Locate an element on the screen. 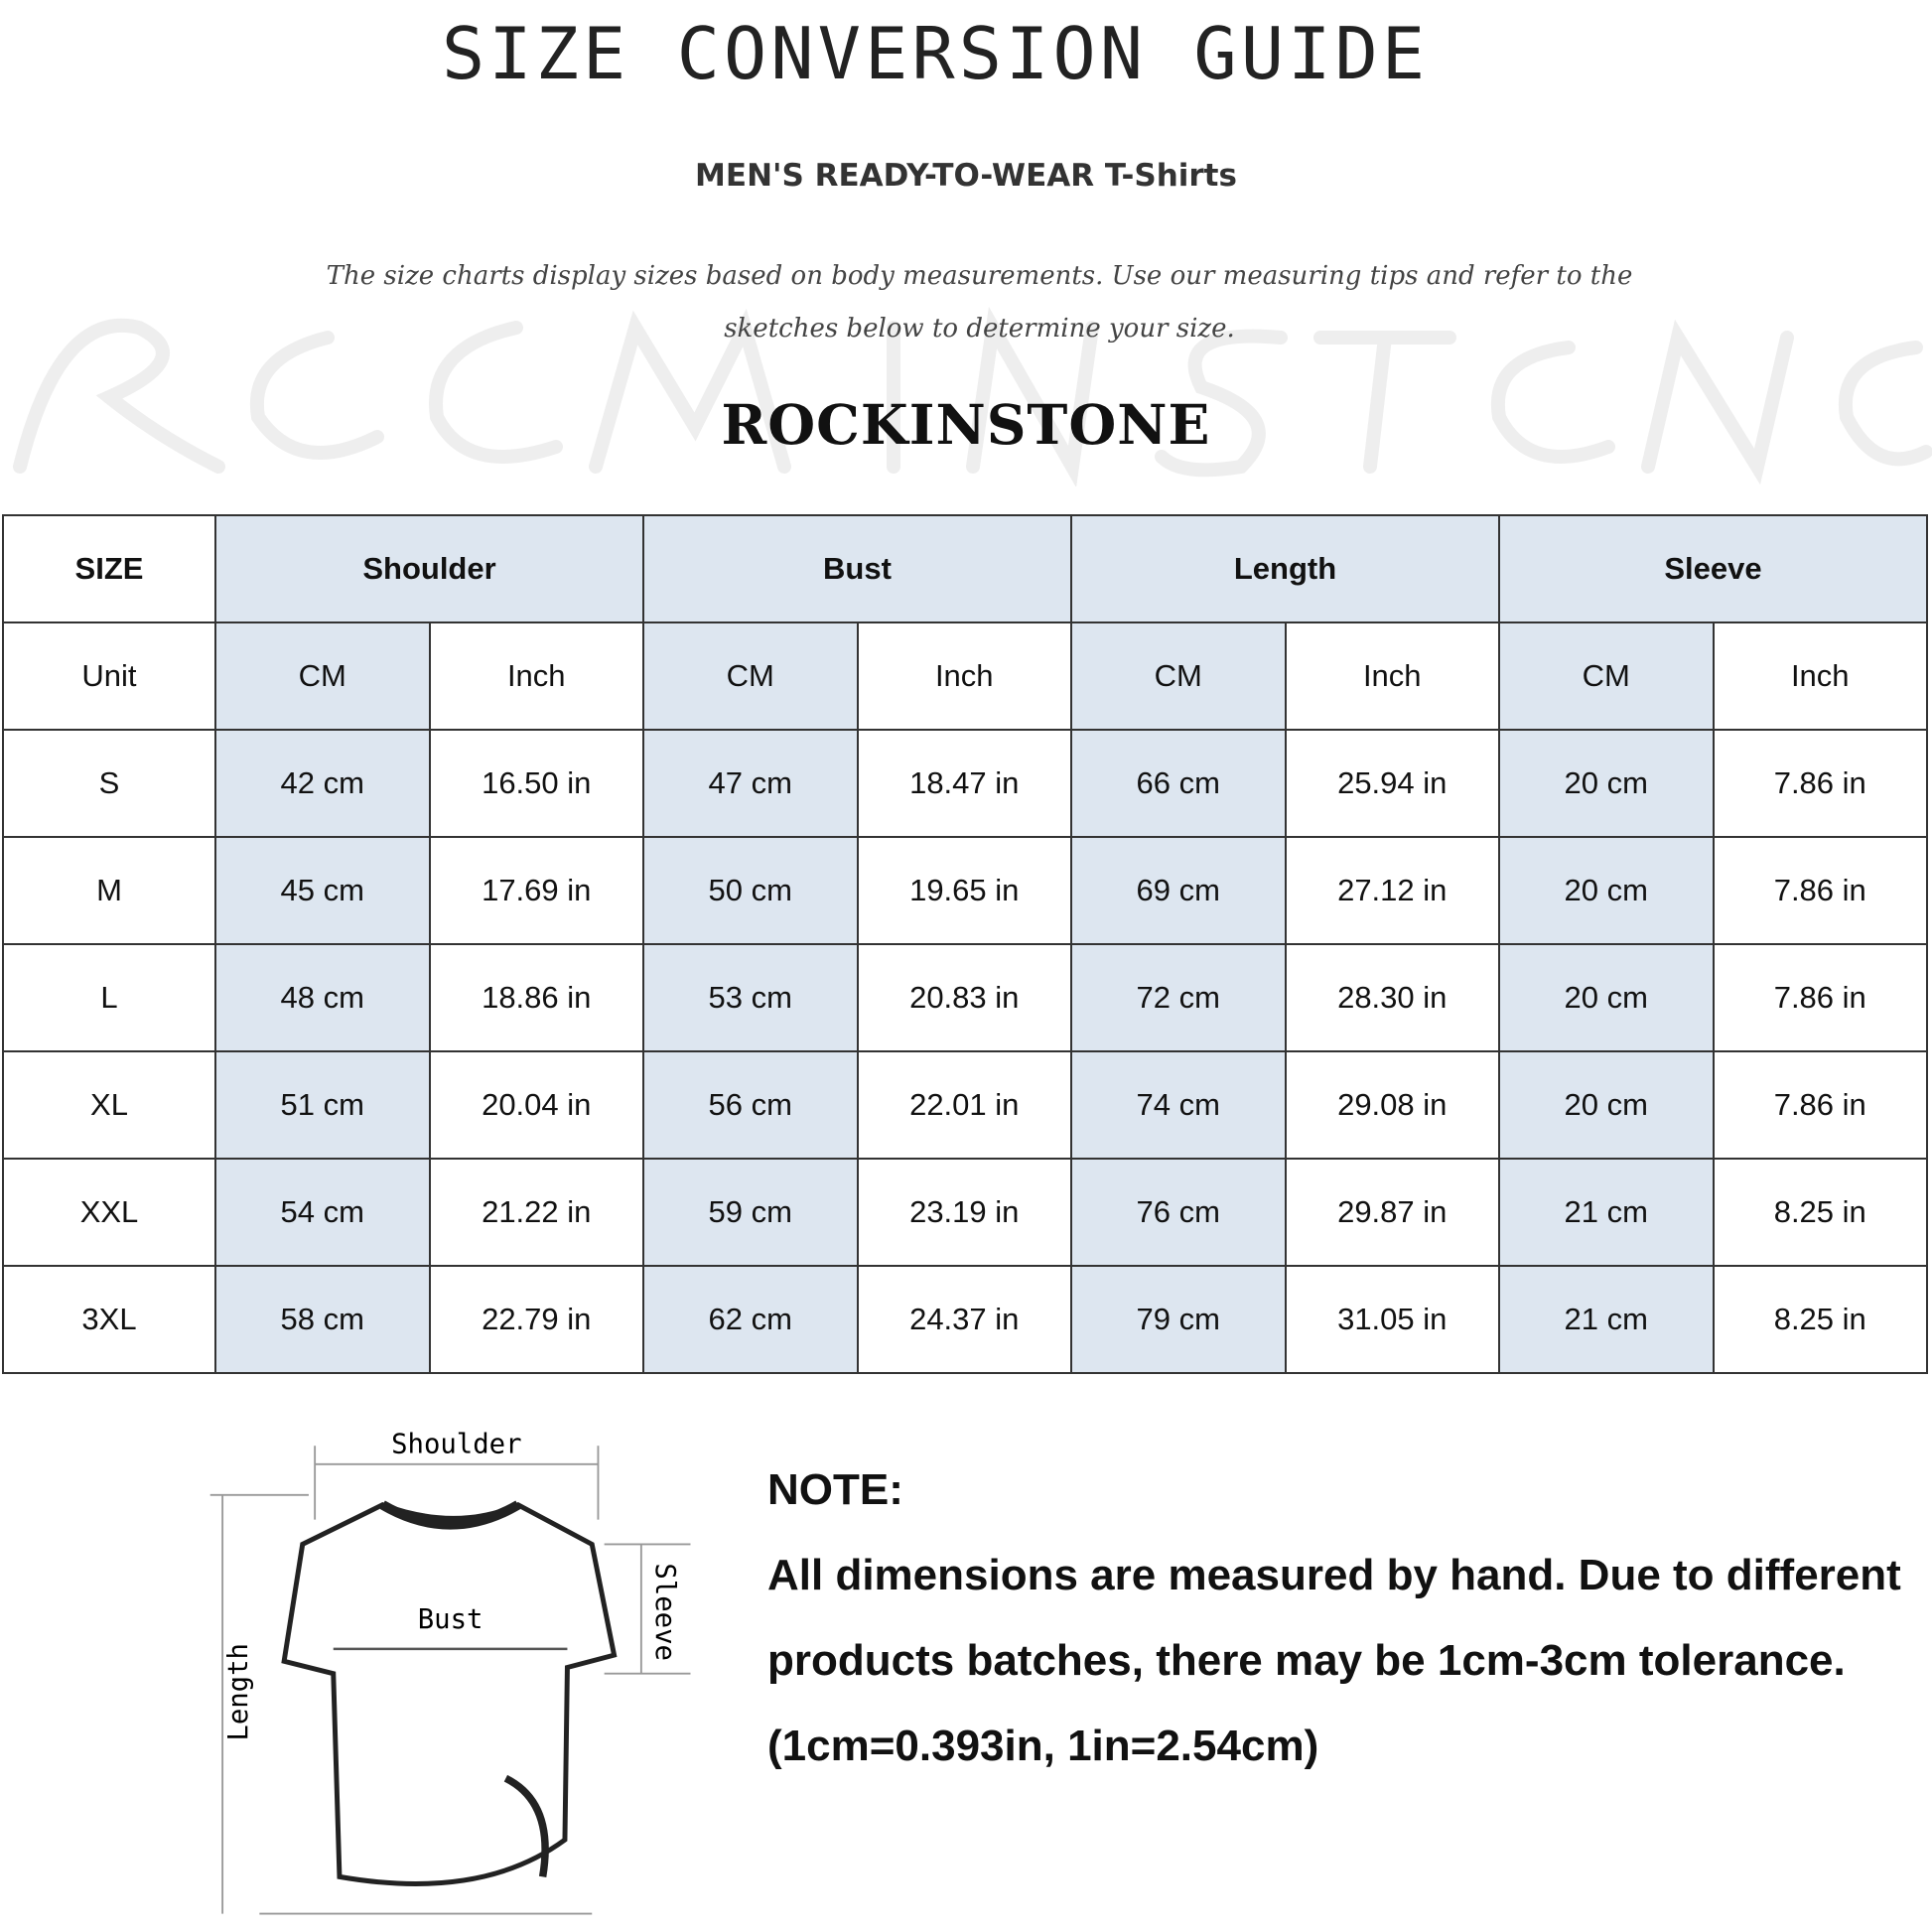 The image size is (1932, 1932). size-header: SIZE is located at coordinates (109, 569).